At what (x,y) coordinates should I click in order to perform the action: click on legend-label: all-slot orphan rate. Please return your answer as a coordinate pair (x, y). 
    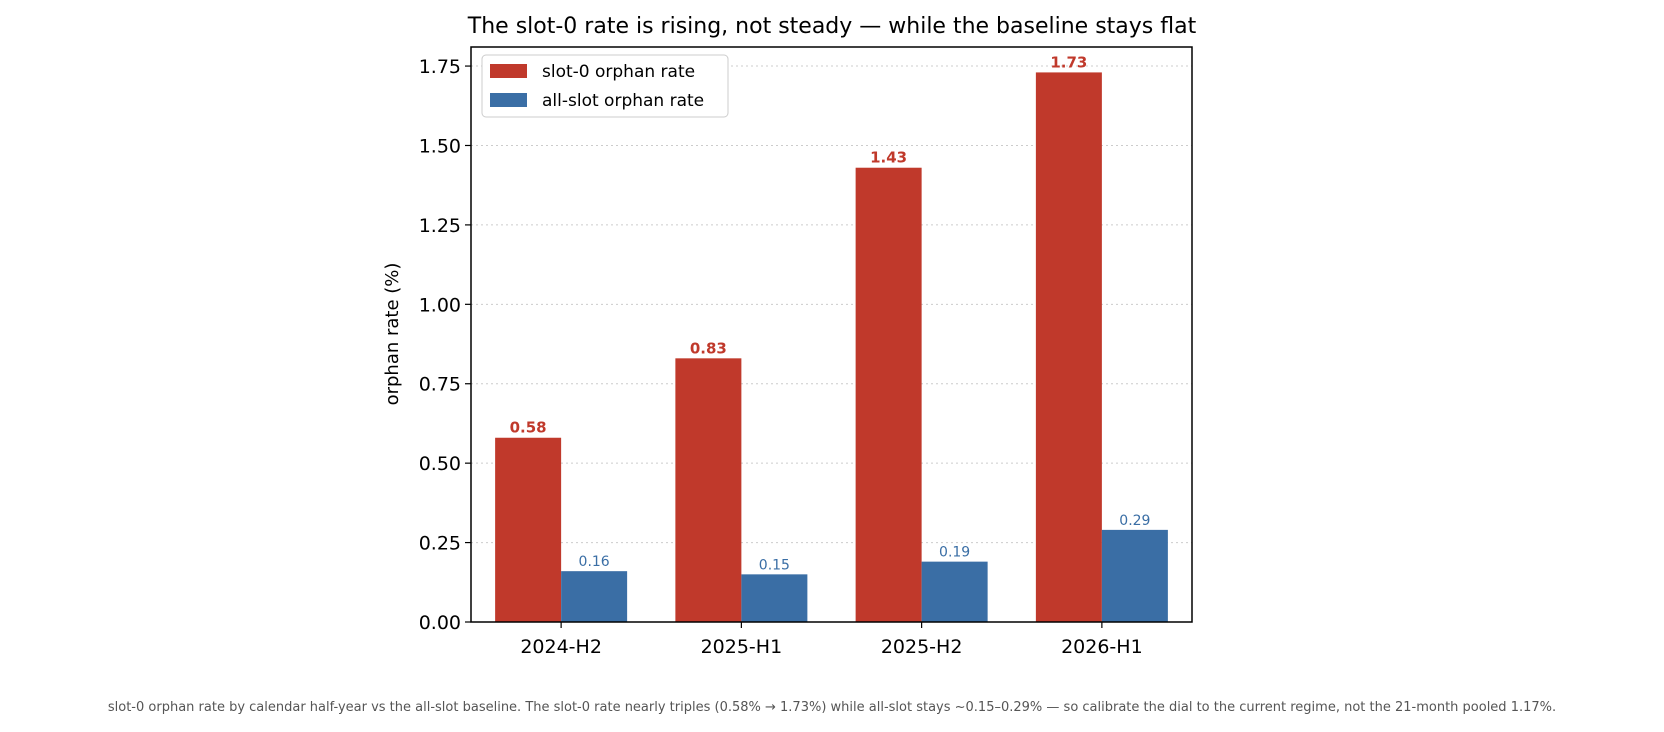
    Looking at the image, I should click on (623, 101).